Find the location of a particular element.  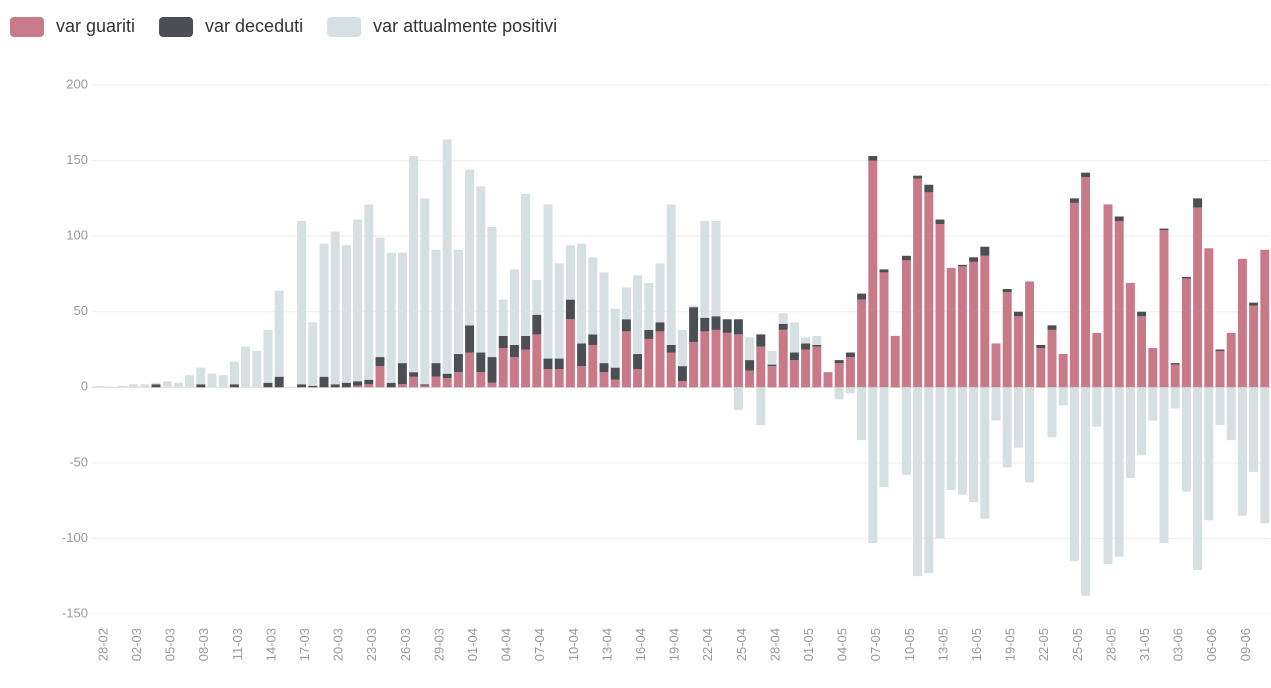

x-tick-label: 26-03 is located at coordinates (405, 644).